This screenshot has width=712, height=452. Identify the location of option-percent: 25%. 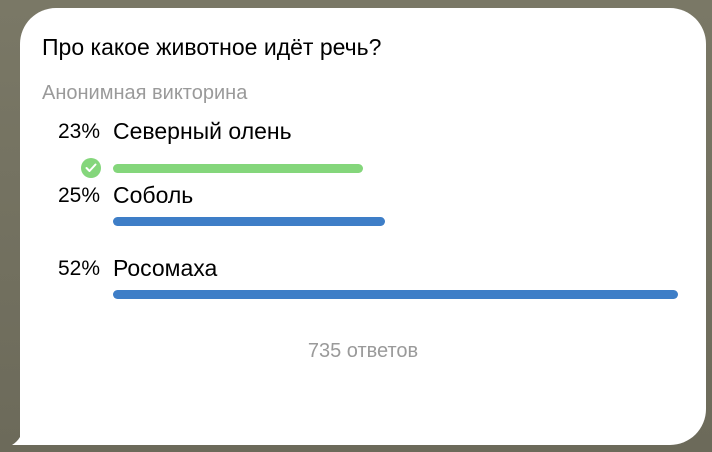
(78, 195).